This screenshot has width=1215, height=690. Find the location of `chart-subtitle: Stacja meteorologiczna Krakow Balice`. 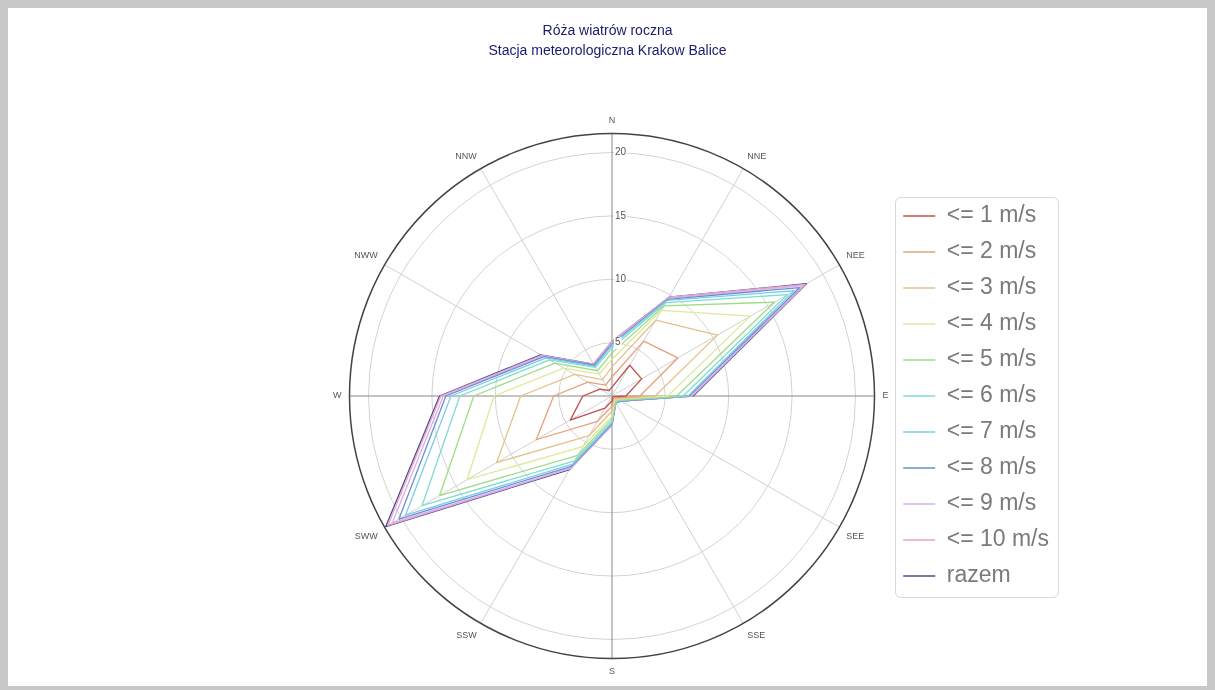

chart-subtitle: Stacja meteorologiczna Krakow Balice is located at coordinates (607, 50).